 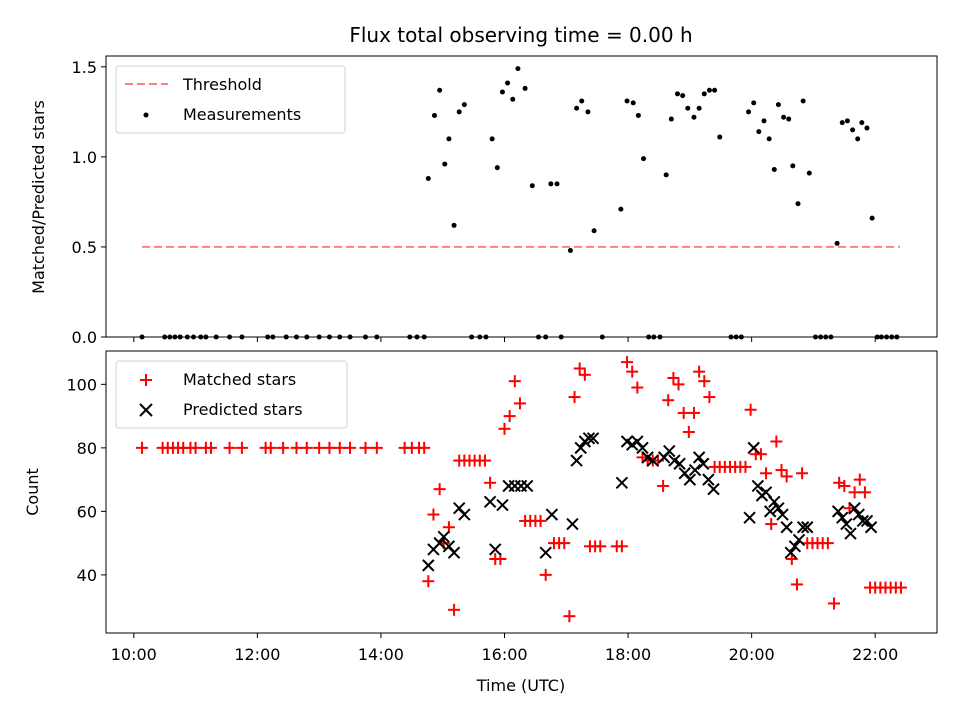 I want to click on measurements-legend-swatch, so click(x=146, y=115).